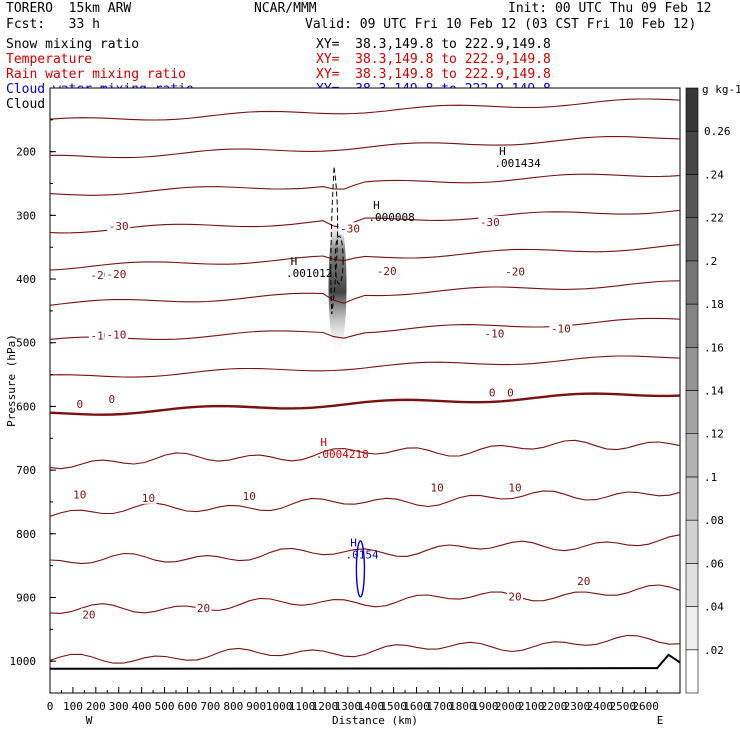 This screenshot has width=740, height=740. I want to click on x-tick-label: 2200, so click(554, 706).